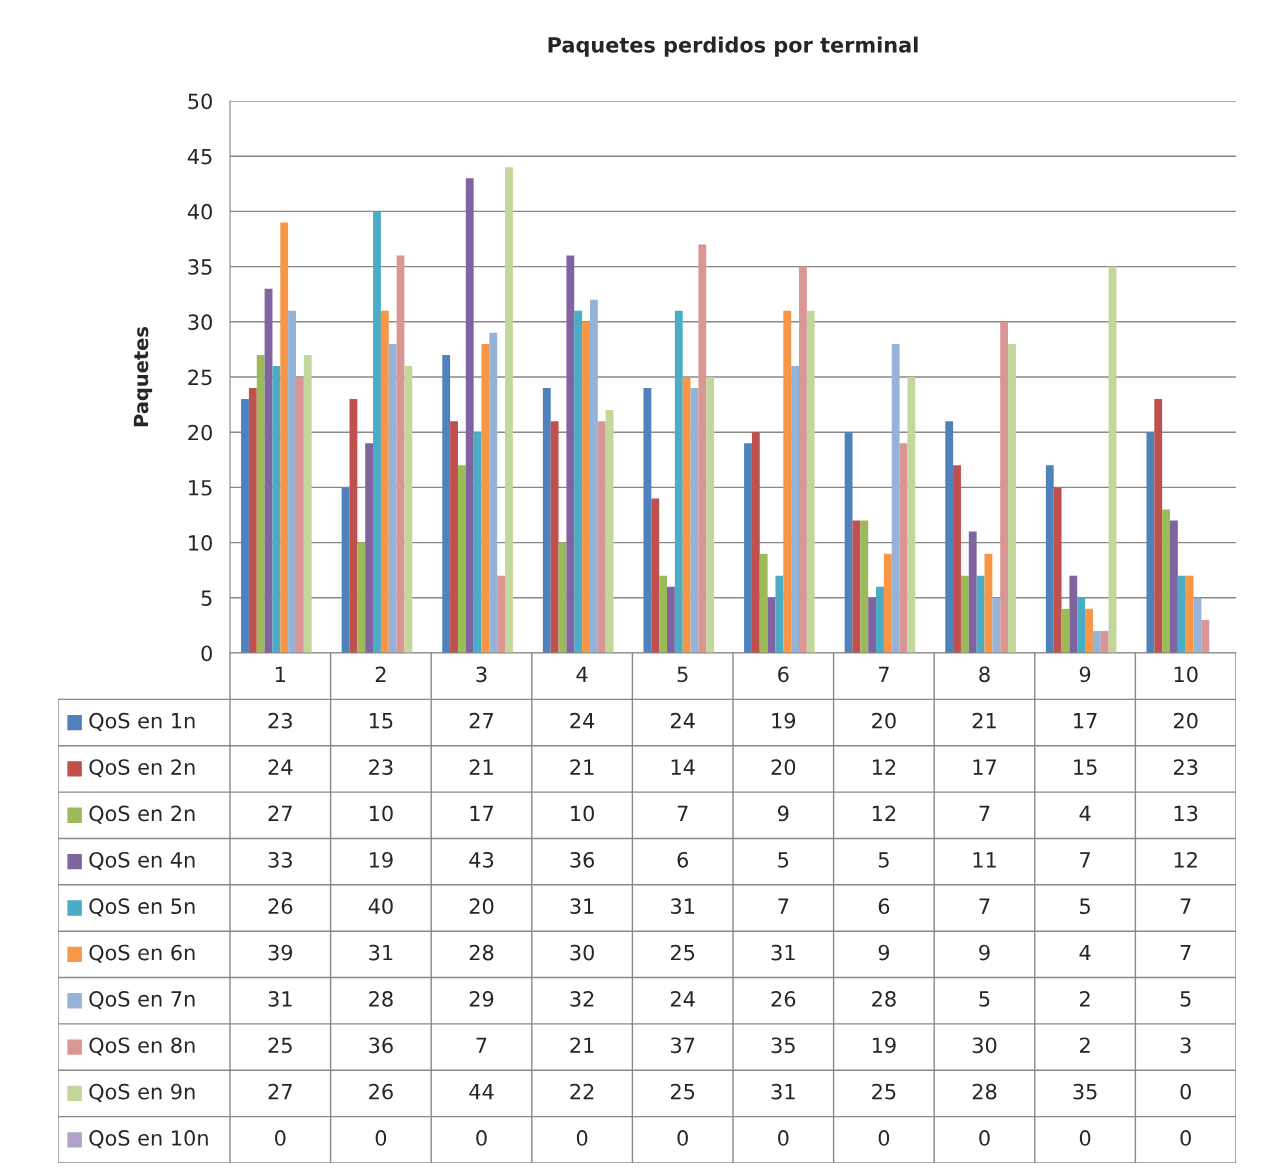 The image size is (1266, 1169). What do you see at coordinates (200, 488) in the screenshot?
I see `y-tick-label: 15` at bounding box center [200, 488].